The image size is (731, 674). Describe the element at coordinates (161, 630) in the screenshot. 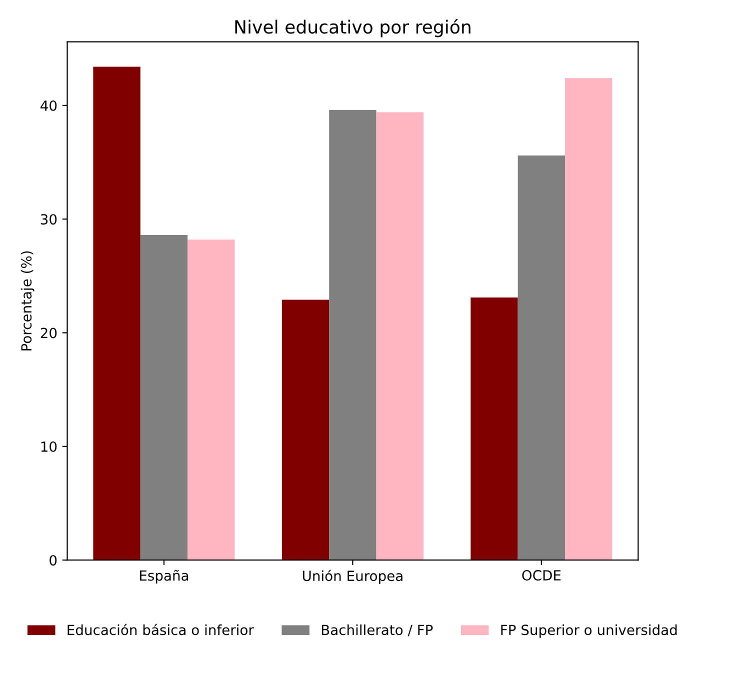

I see `legend-label: Educación básica o inferior` at that location.